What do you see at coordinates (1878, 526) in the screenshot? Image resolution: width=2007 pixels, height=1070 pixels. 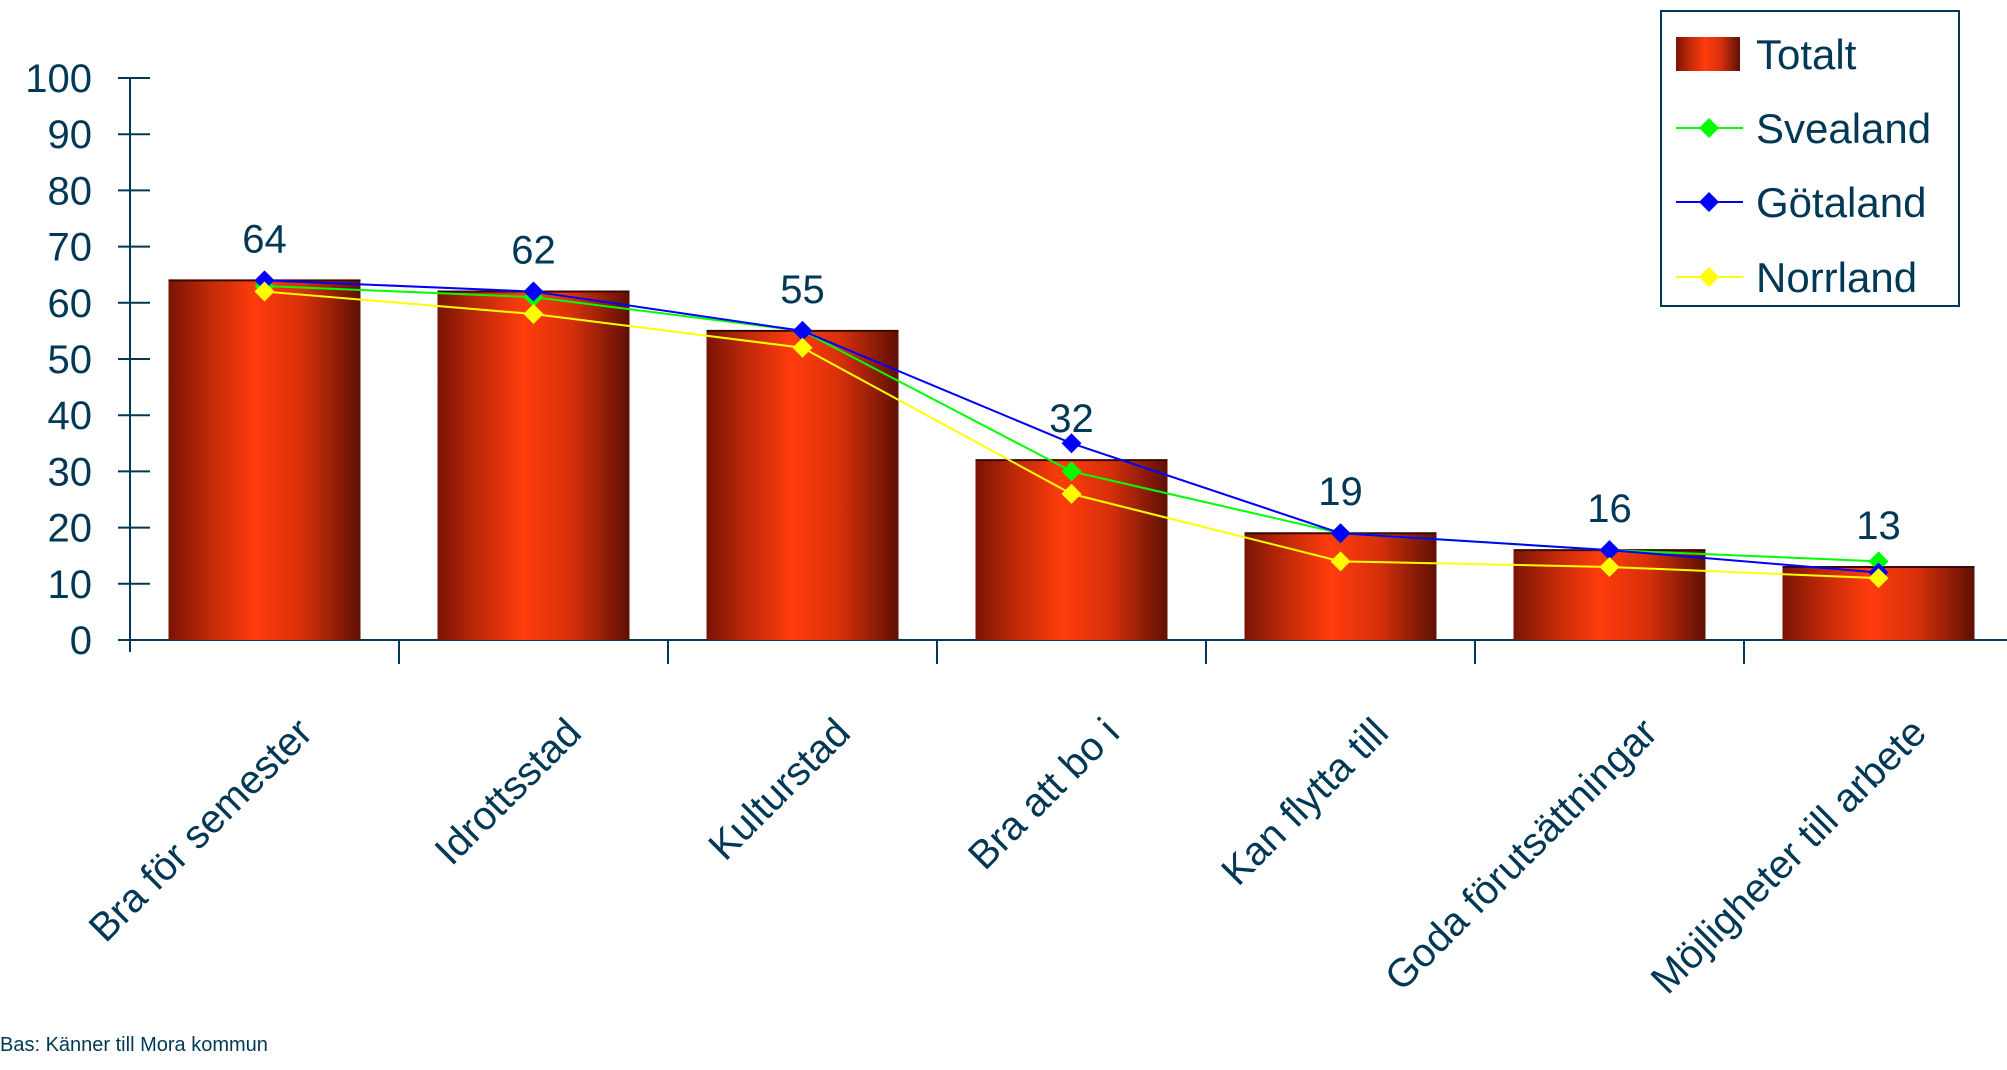 I see `data-label: 13` at bounding box center [1878, 526].